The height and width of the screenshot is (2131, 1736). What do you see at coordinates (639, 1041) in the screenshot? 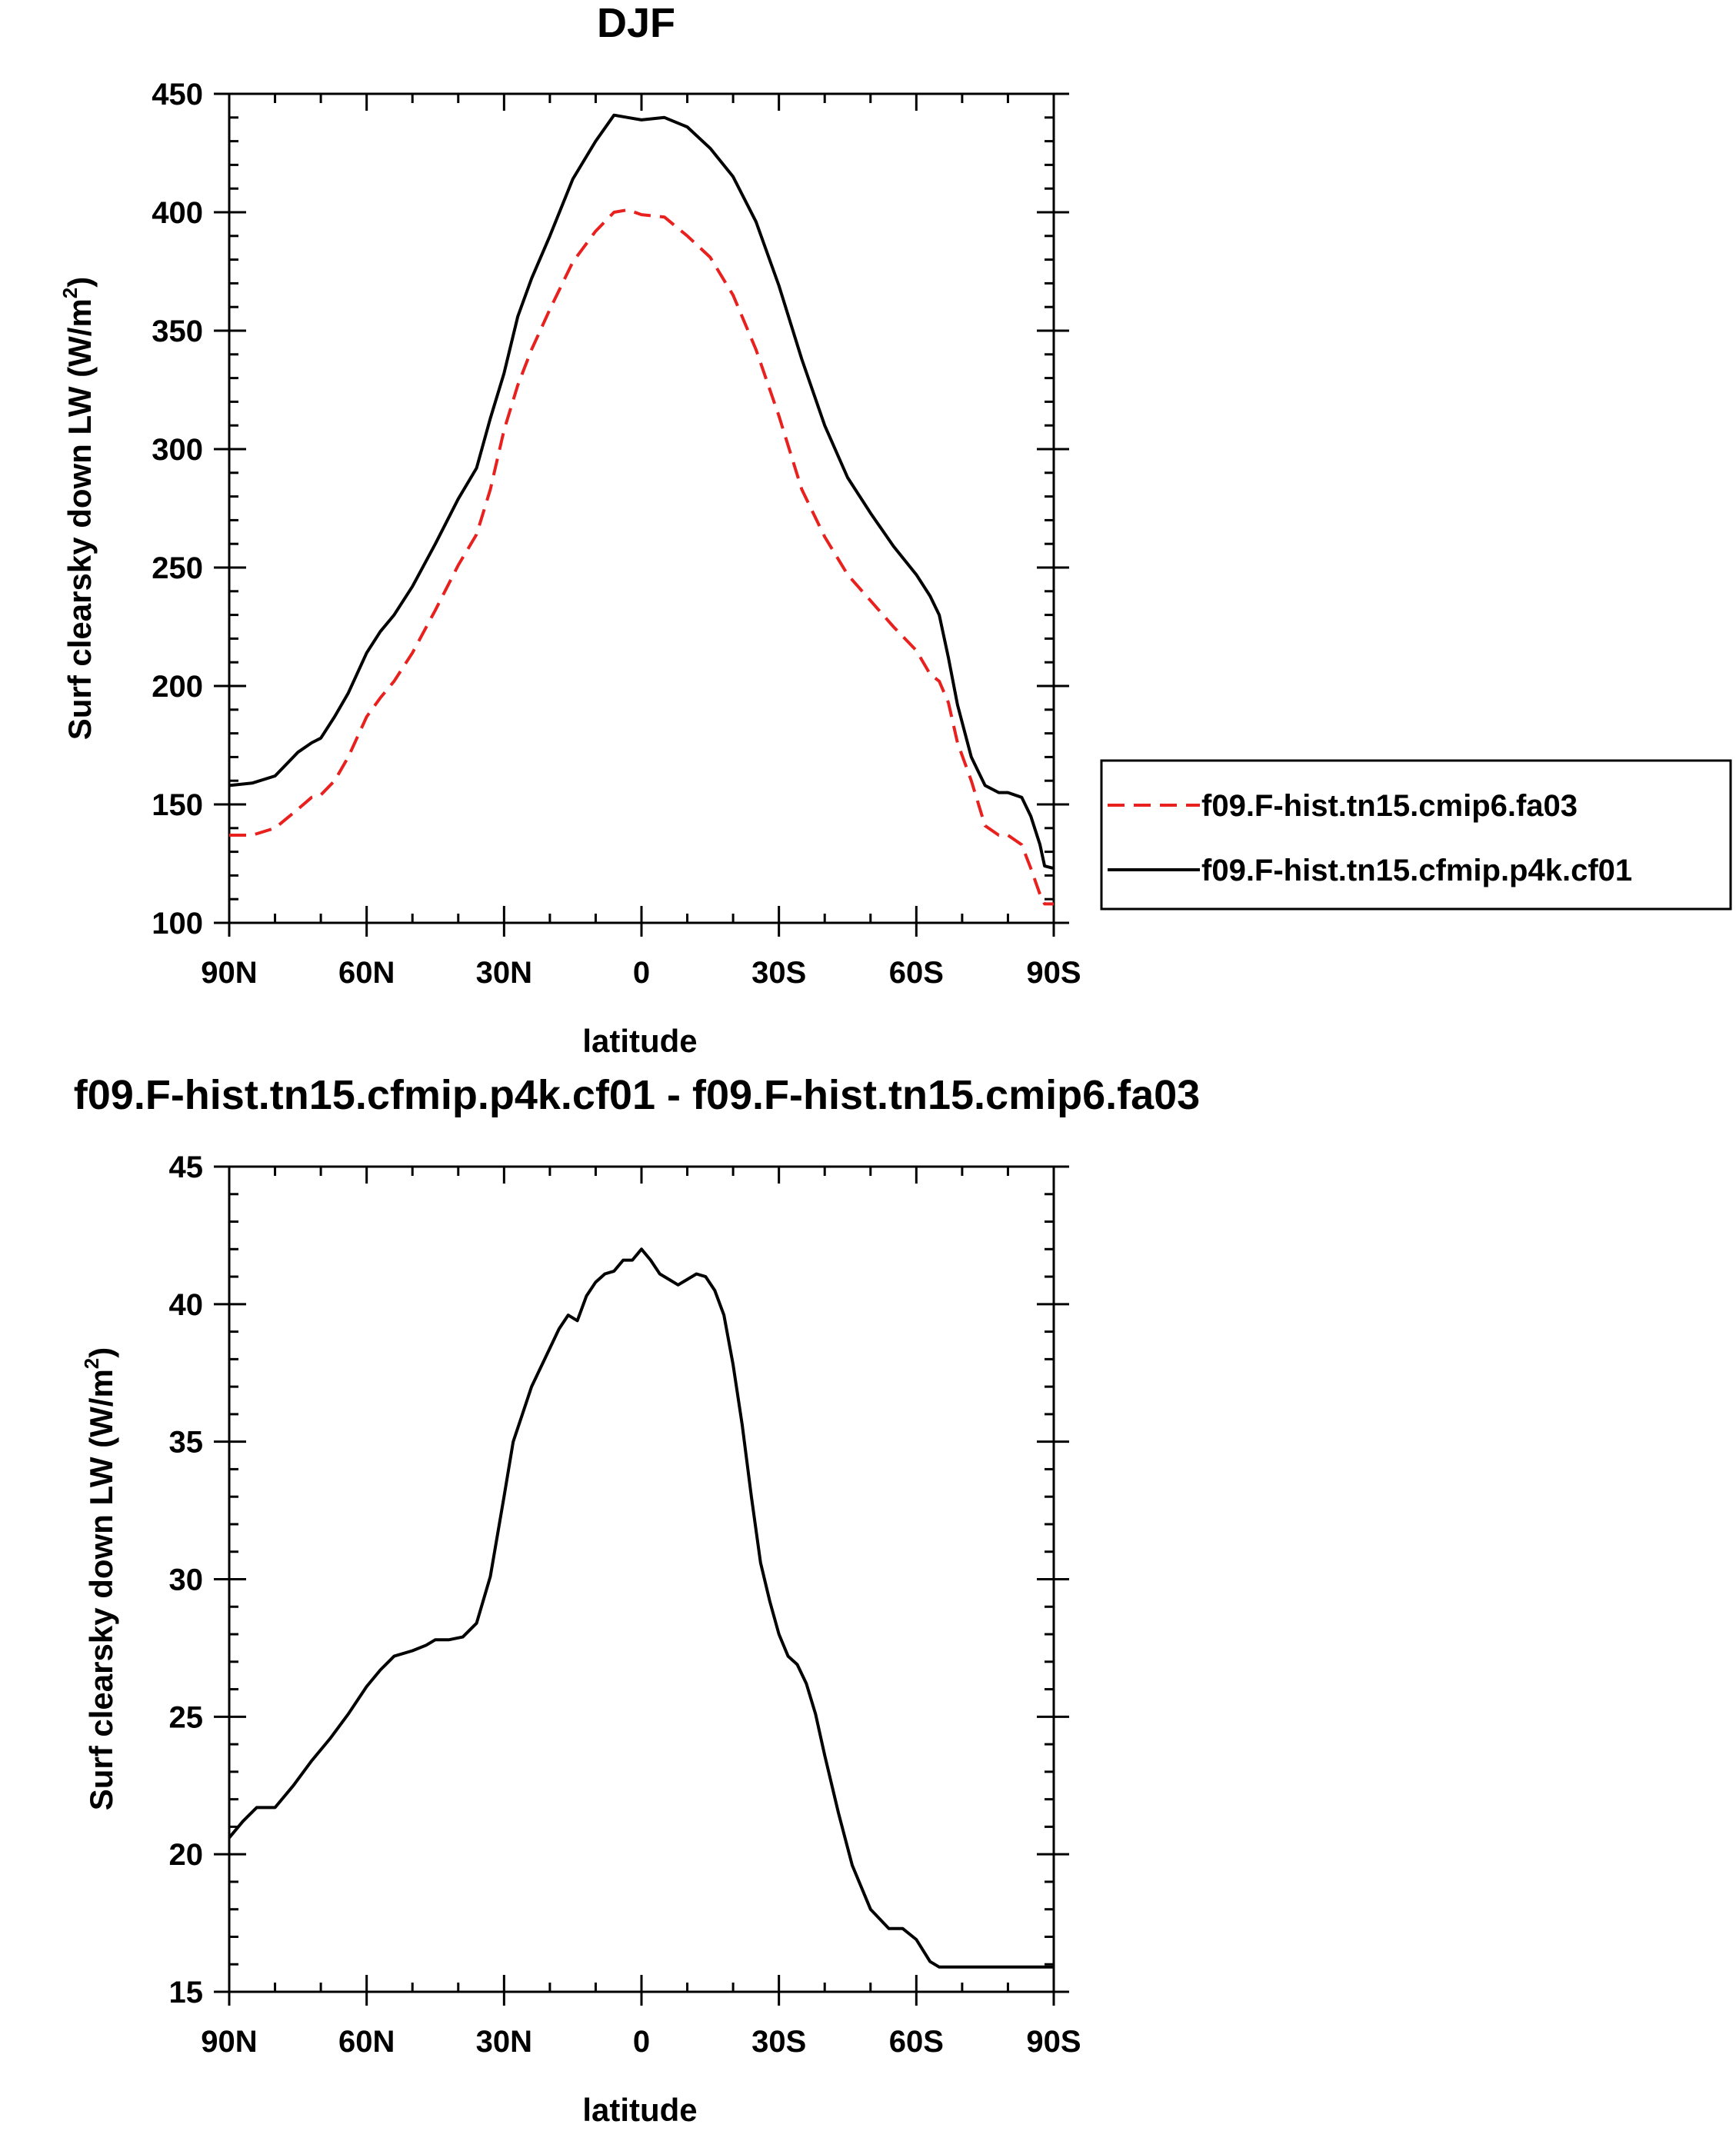
I see `x-axis-label-top: latitude` at bounding box center [639, 1041].